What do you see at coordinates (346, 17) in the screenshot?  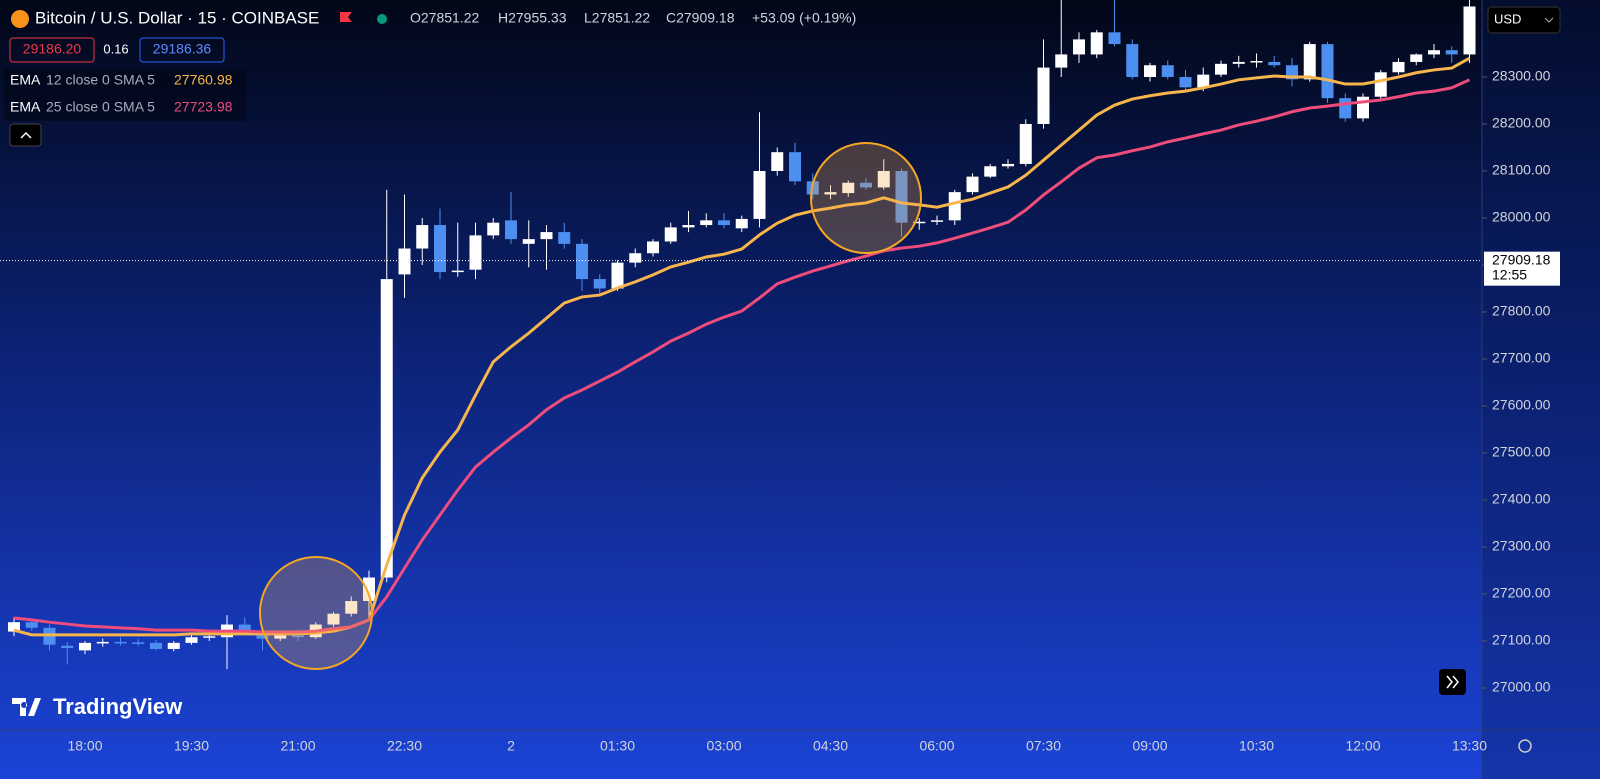 I see `flag` at bounding box center [346, 17].